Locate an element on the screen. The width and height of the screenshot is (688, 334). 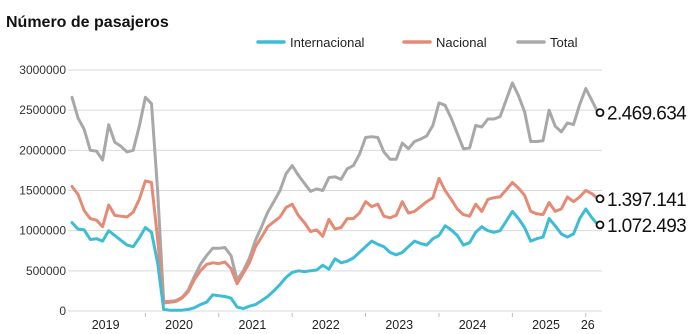
x-tick-label: 2025 is located at coordinates (546, 325).